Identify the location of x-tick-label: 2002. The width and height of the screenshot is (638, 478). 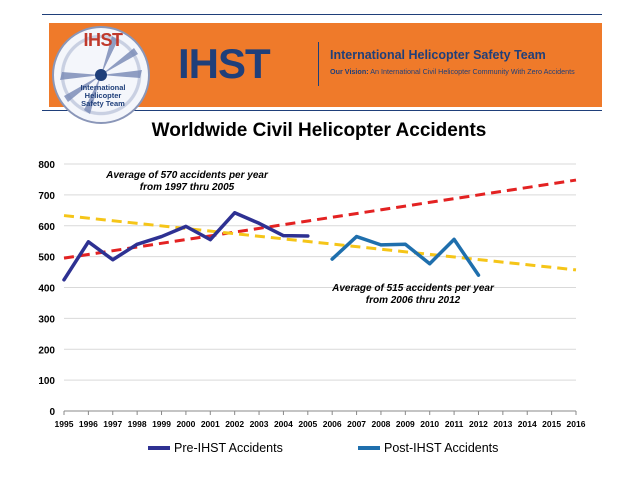
(234, 424).